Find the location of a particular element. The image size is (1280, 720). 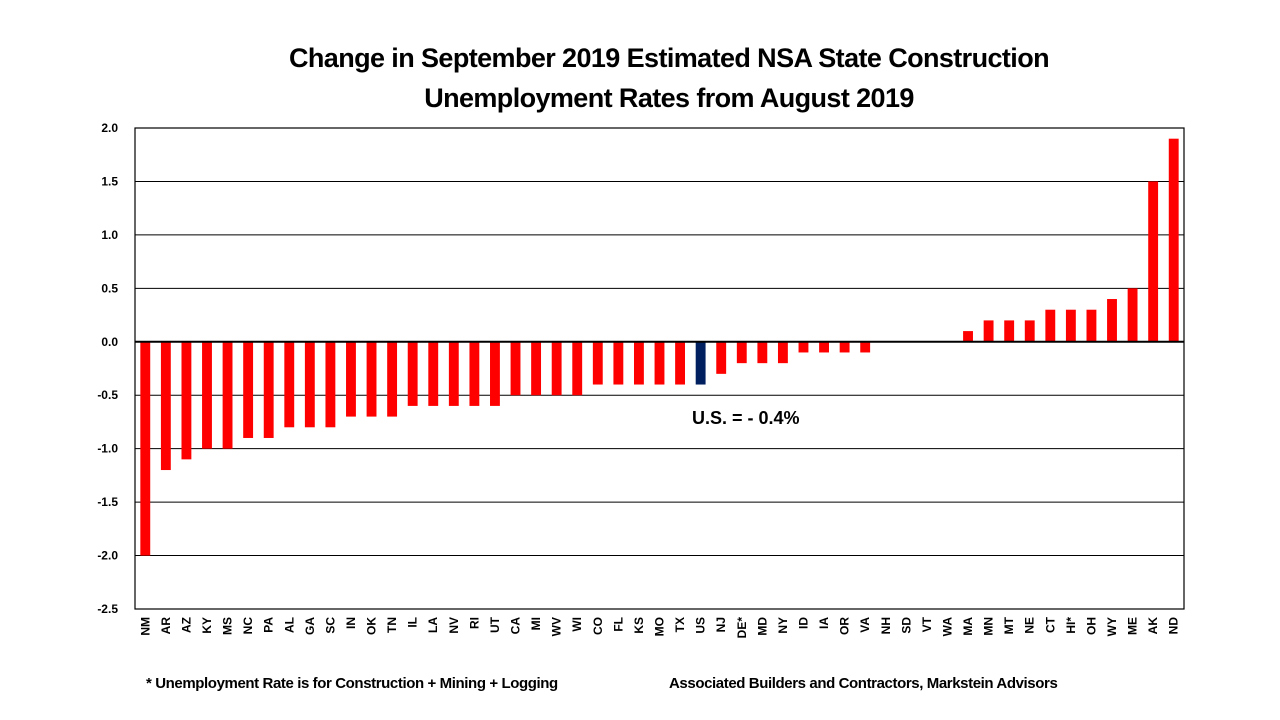

bar-ny is located at coordinates (782, 352).